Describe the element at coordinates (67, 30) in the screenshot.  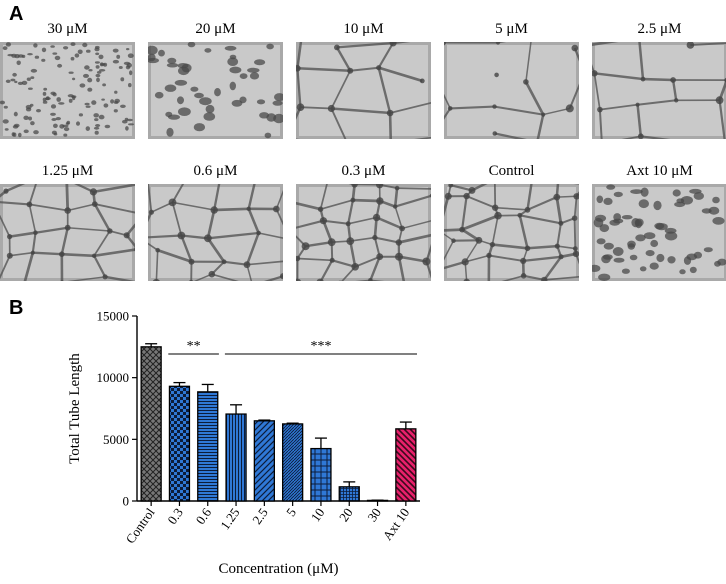
I see `micrograph-caption: 30 μM` at that location.